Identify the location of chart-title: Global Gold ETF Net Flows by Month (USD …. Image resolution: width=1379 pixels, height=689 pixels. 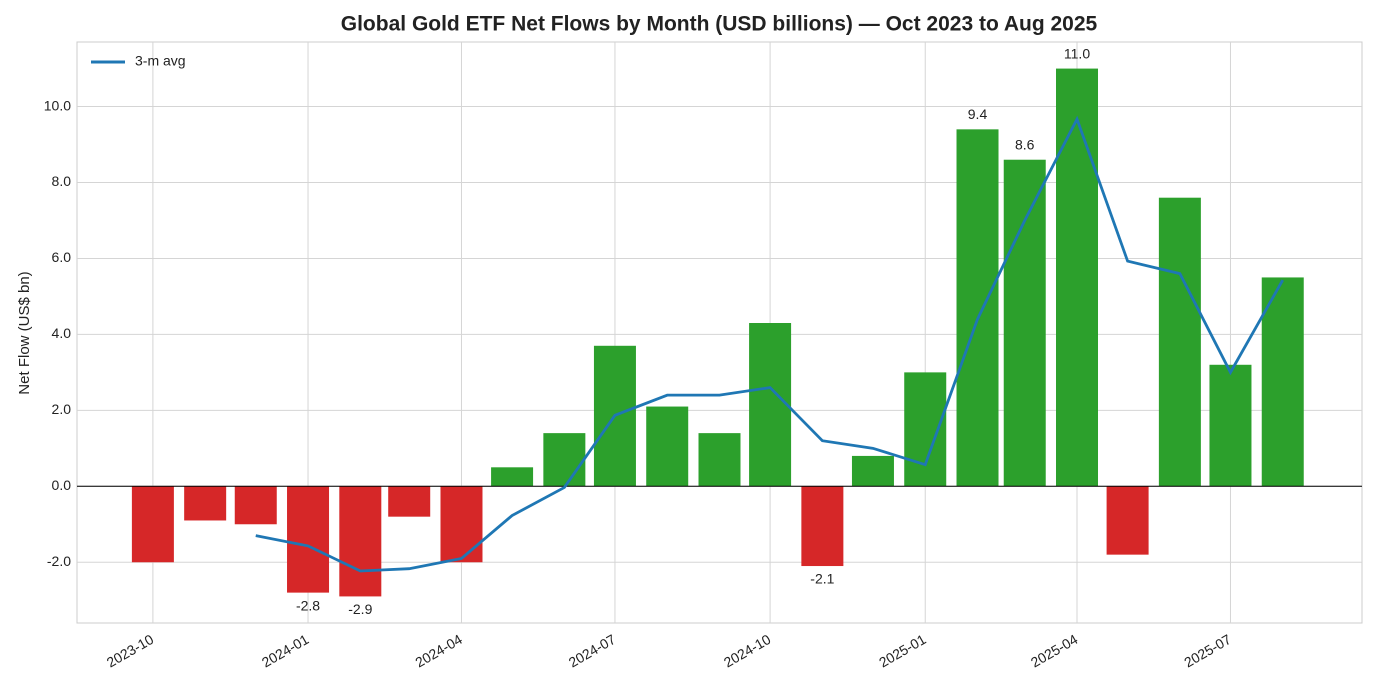
(719, 24).